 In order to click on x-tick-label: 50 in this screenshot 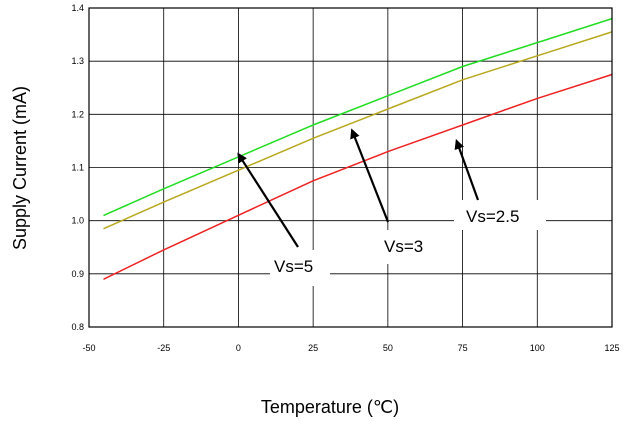, I will do `click(388, 348)`.